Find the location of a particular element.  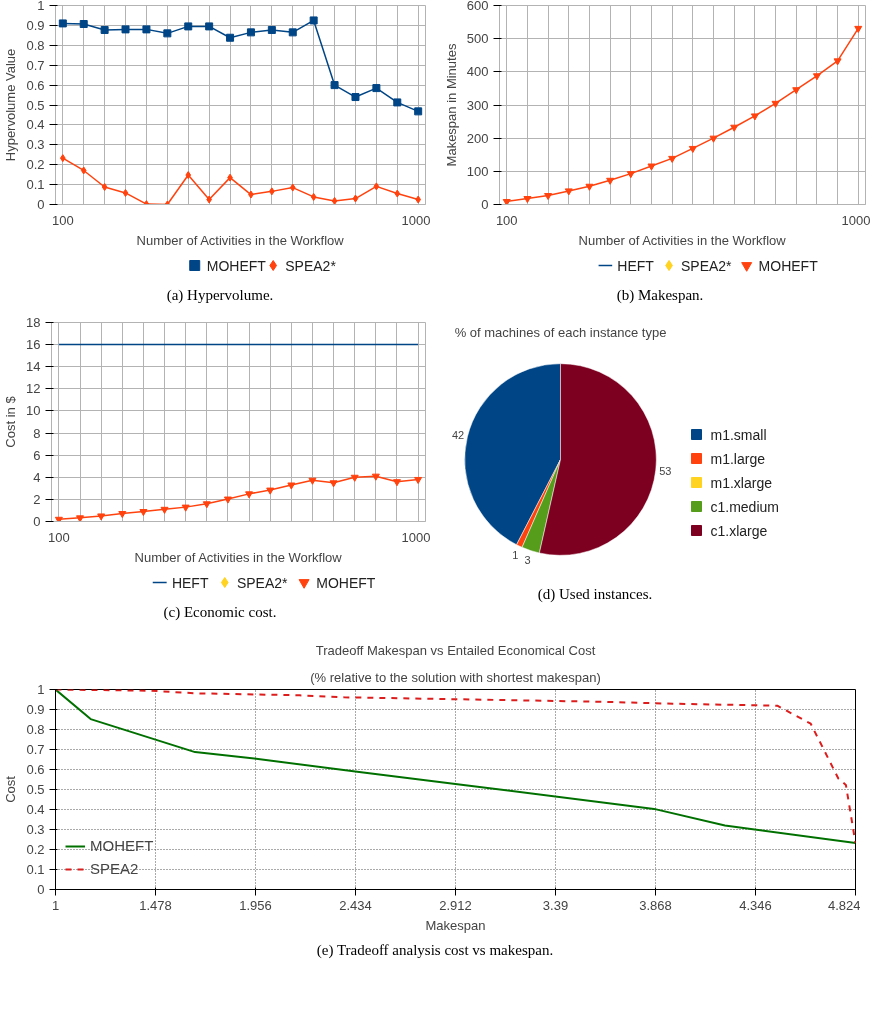

text: (c) Economic cost. is located at coordinates (220, 613).